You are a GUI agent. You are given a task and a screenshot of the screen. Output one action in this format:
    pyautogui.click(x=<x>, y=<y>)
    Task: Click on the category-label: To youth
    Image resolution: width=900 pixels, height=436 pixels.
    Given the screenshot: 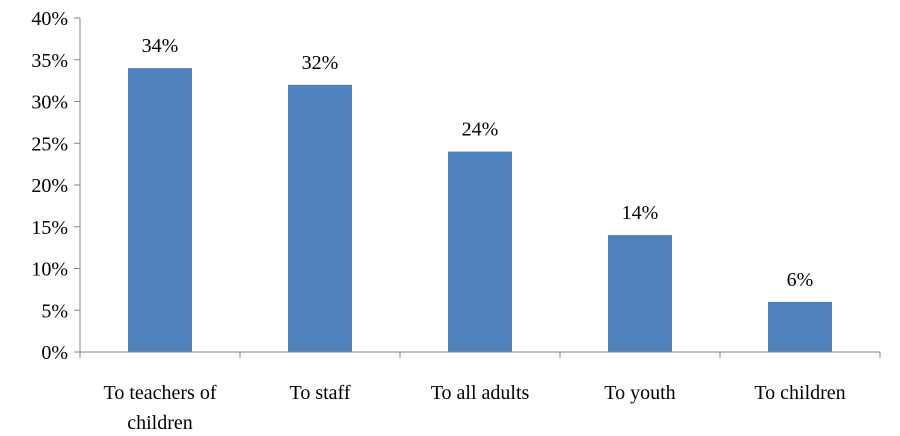 What is the action you would take?
    pyautogui.click(x=639, y=393)
    